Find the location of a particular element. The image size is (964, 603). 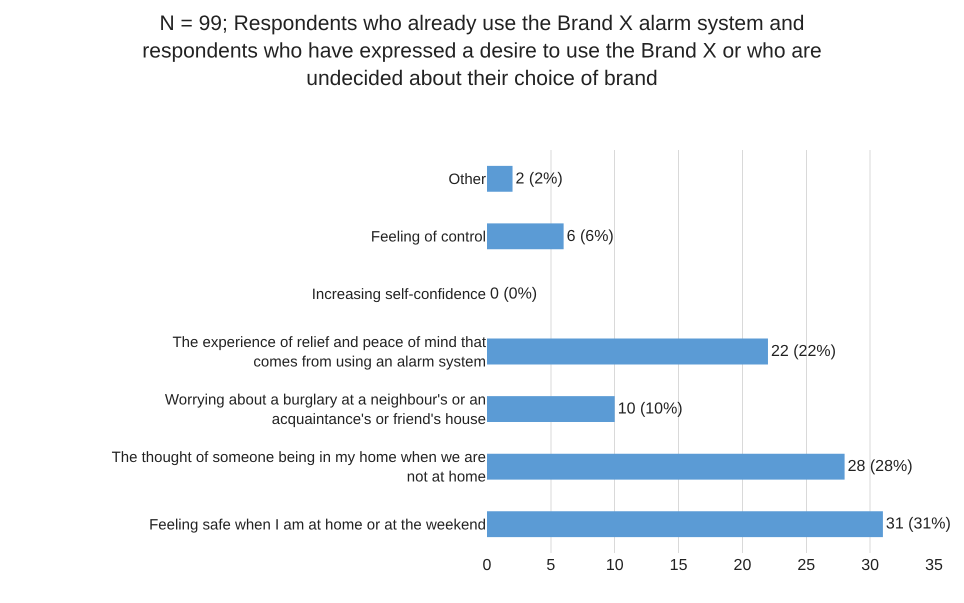

y-tick-label: Worrying about a burglary at a neighbour's or an acquaintance's or friend's house is located at coordinates (325, 410).